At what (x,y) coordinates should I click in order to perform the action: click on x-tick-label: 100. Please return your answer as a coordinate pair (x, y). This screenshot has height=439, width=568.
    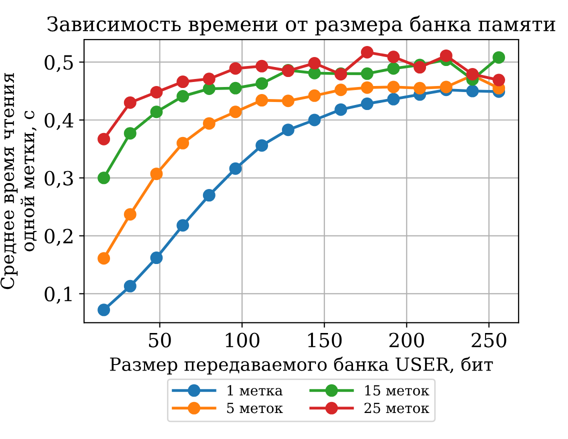
    Looking at the image, I should click on (243, 340).